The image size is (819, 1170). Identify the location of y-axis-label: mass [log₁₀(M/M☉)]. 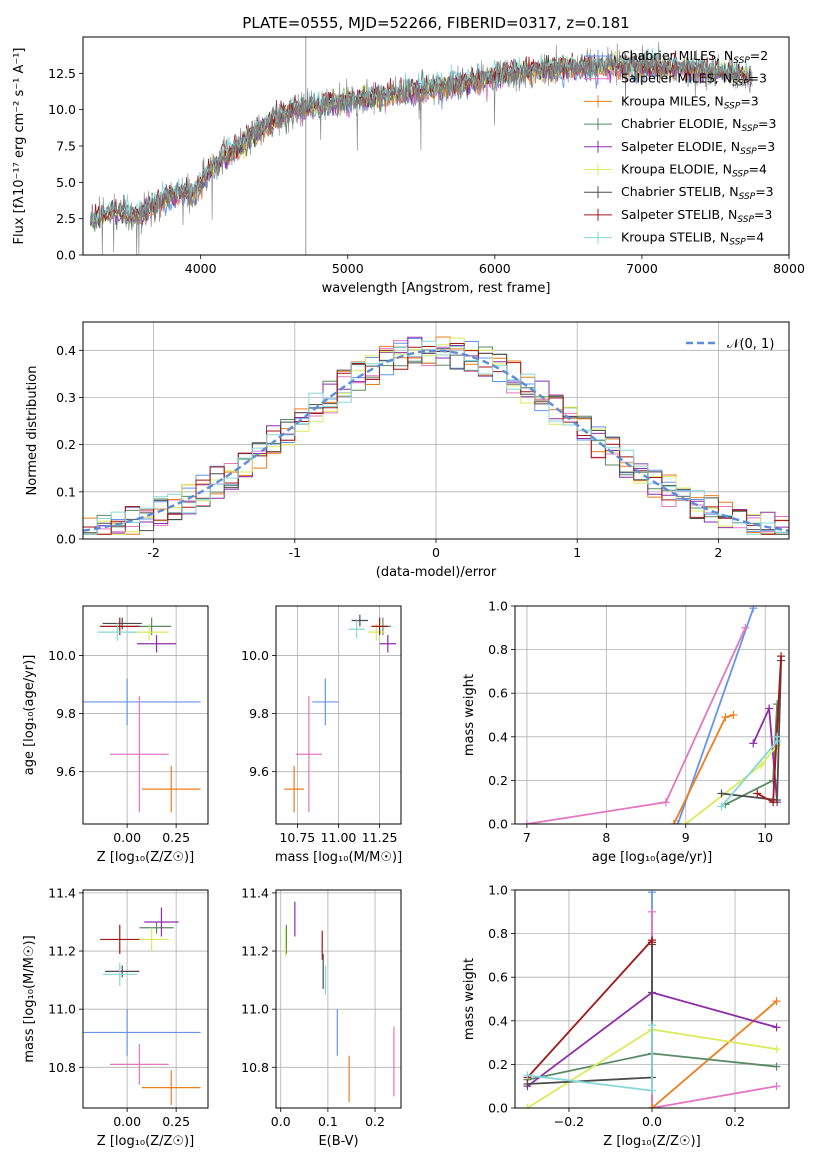
(29, 998).